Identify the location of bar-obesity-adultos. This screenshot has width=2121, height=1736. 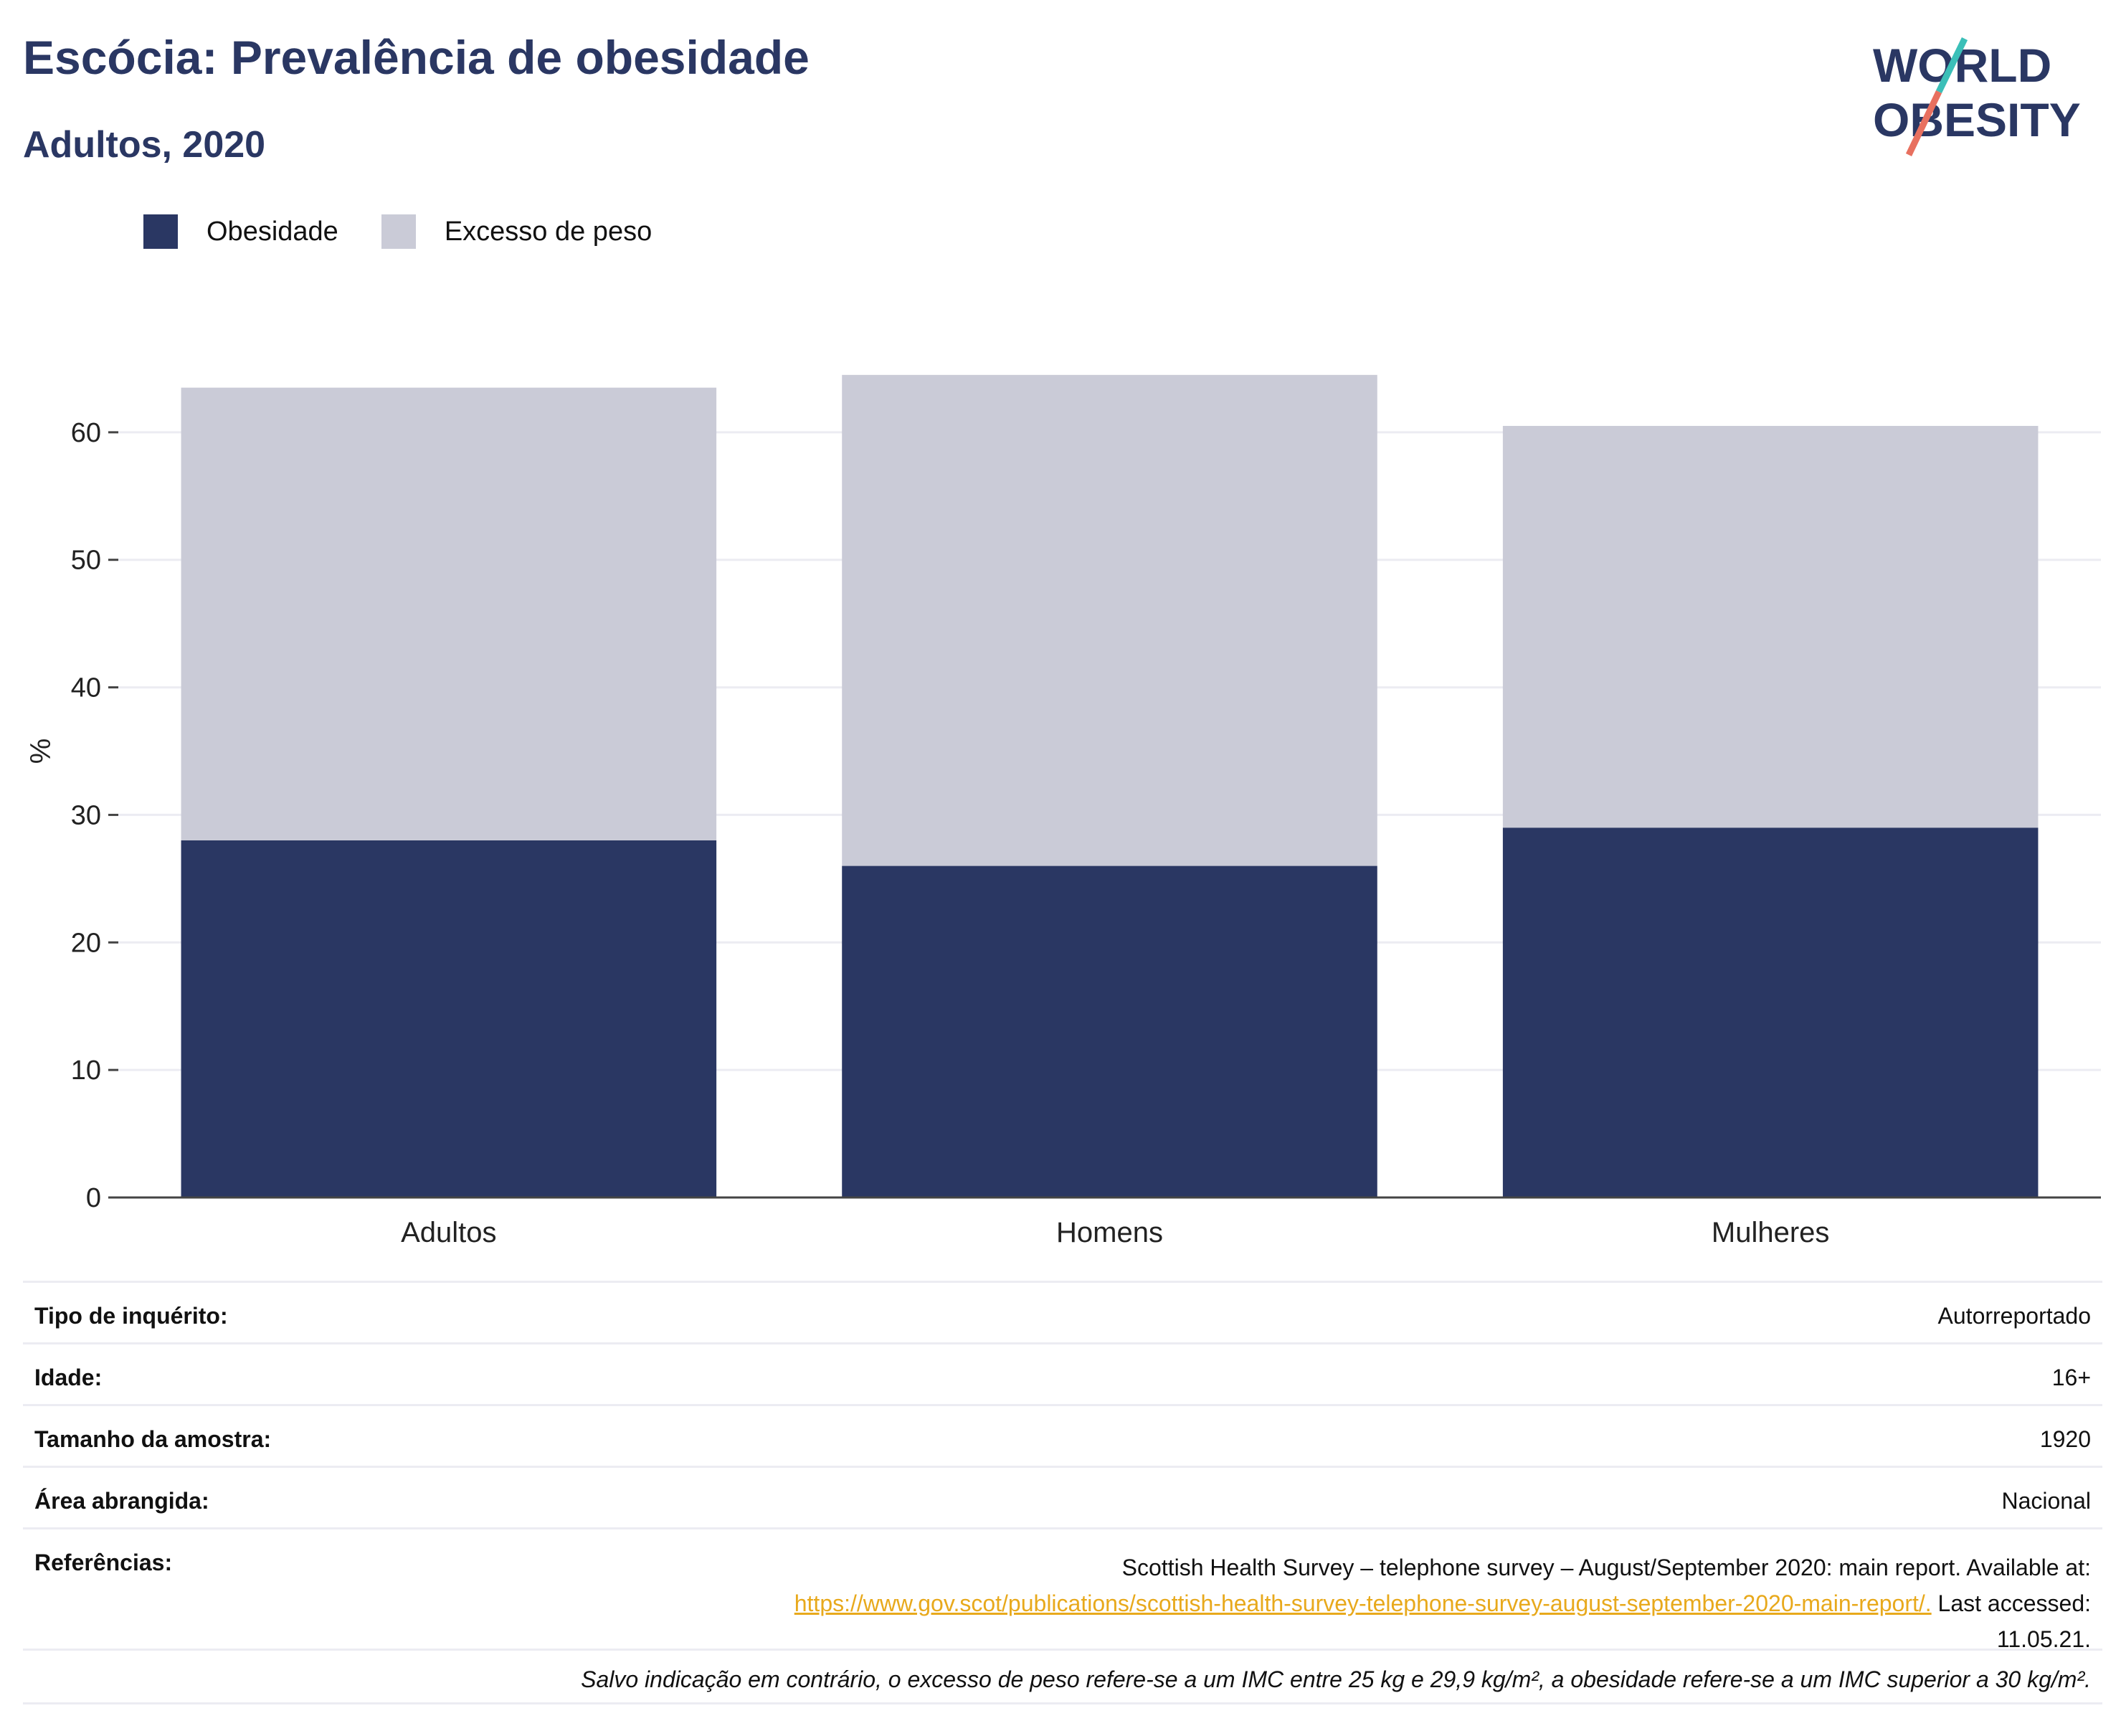
(449, 1019).